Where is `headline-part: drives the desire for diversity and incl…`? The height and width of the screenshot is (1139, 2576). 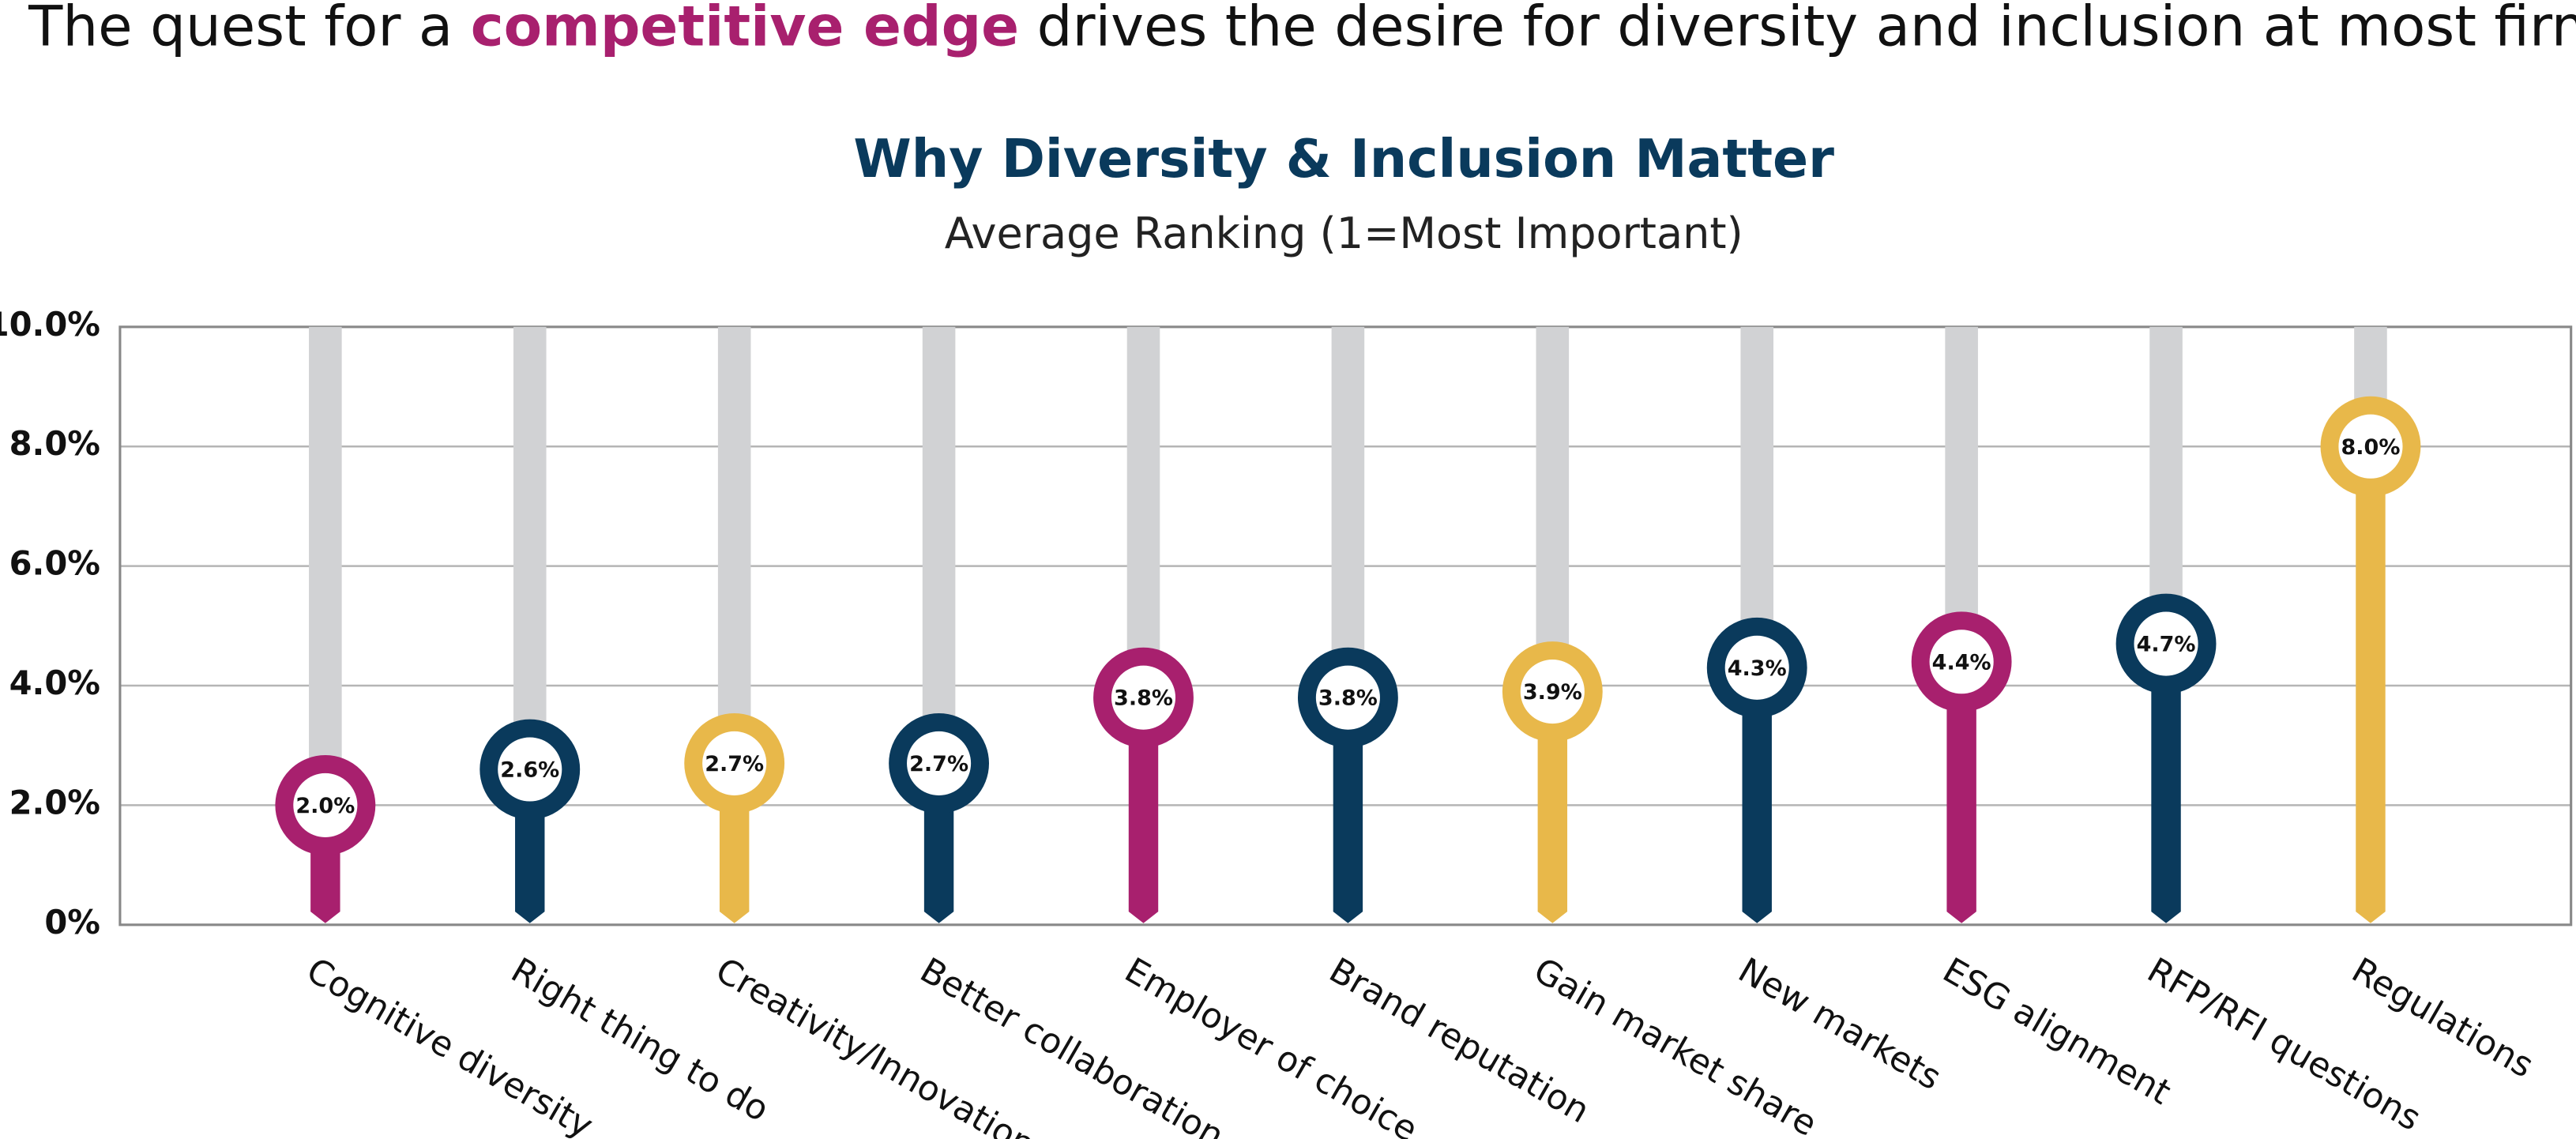 headline-part: drives the desire for diversity and incl… is located at coordinates (1797, 29).